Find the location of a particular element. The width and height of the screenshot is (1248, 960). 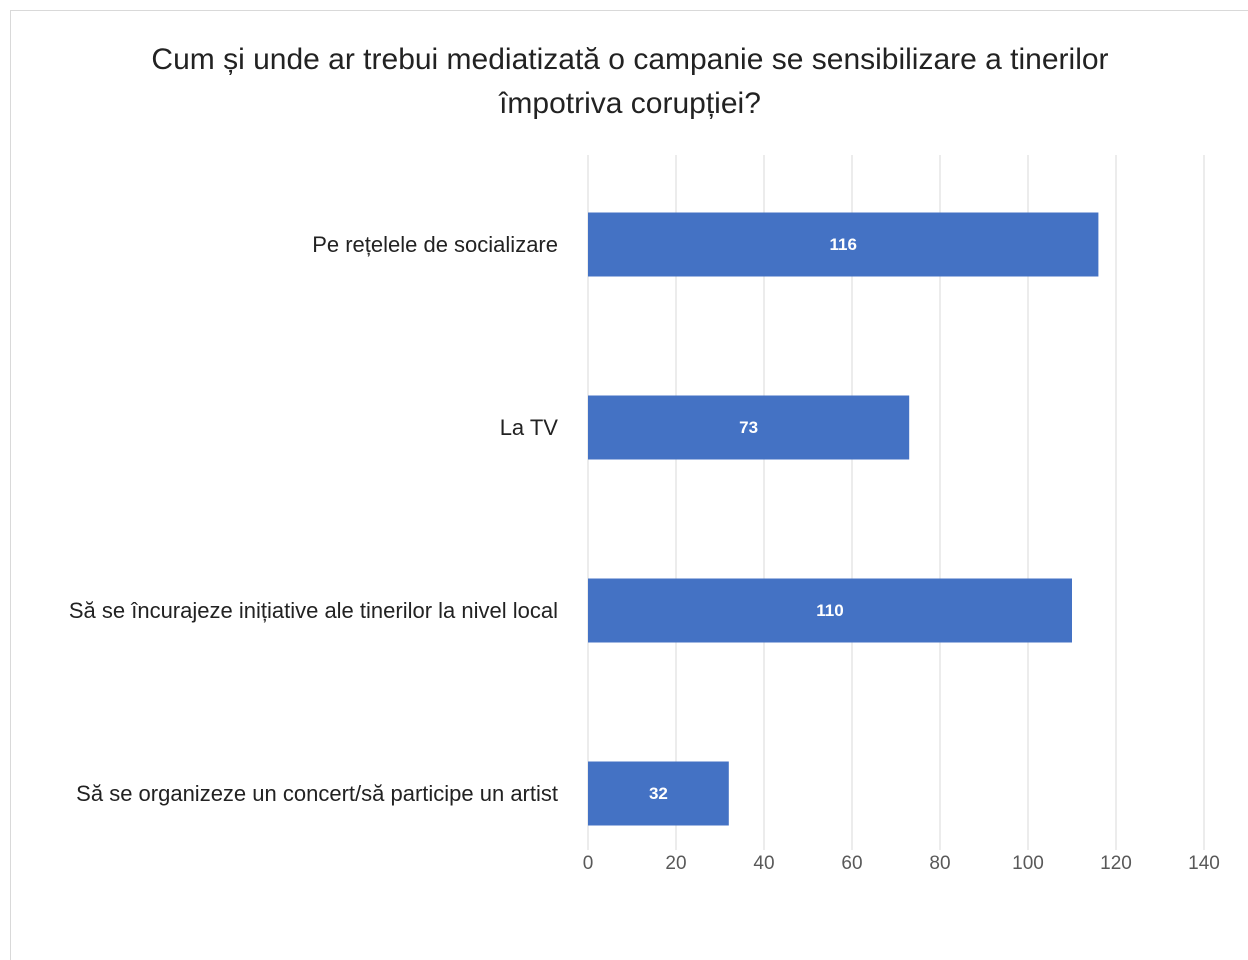

y-tick-label: La TV is located at coordinates (284, 428).